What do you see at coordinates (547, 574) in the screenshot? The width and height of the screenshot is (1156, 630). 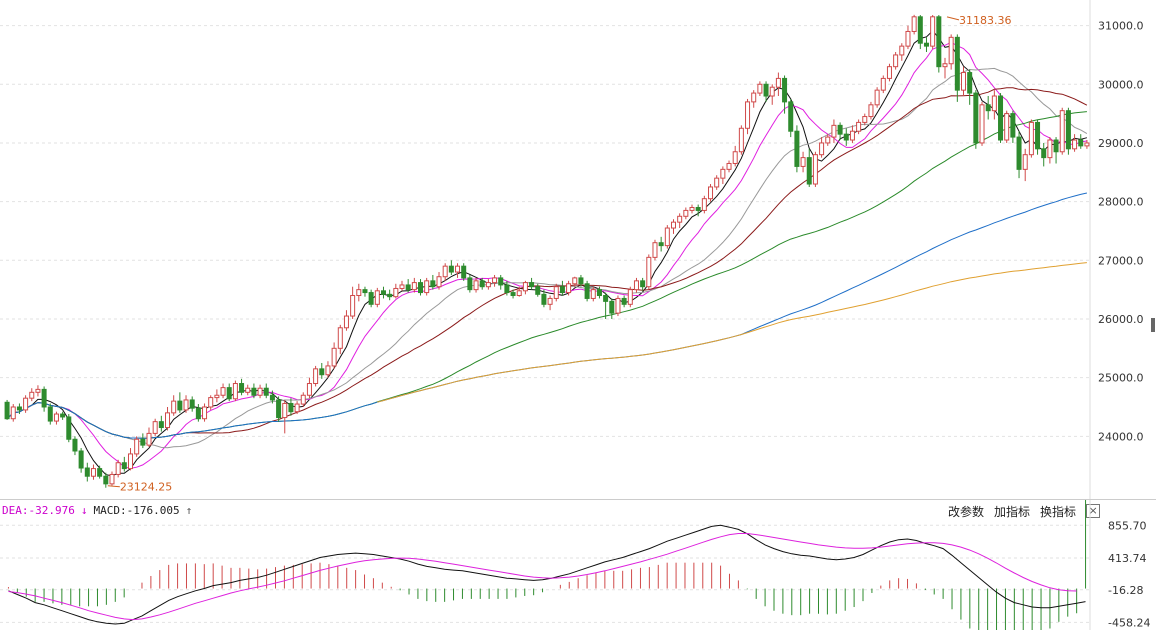 I see `macd-lines` at bounding box center [547, 574].